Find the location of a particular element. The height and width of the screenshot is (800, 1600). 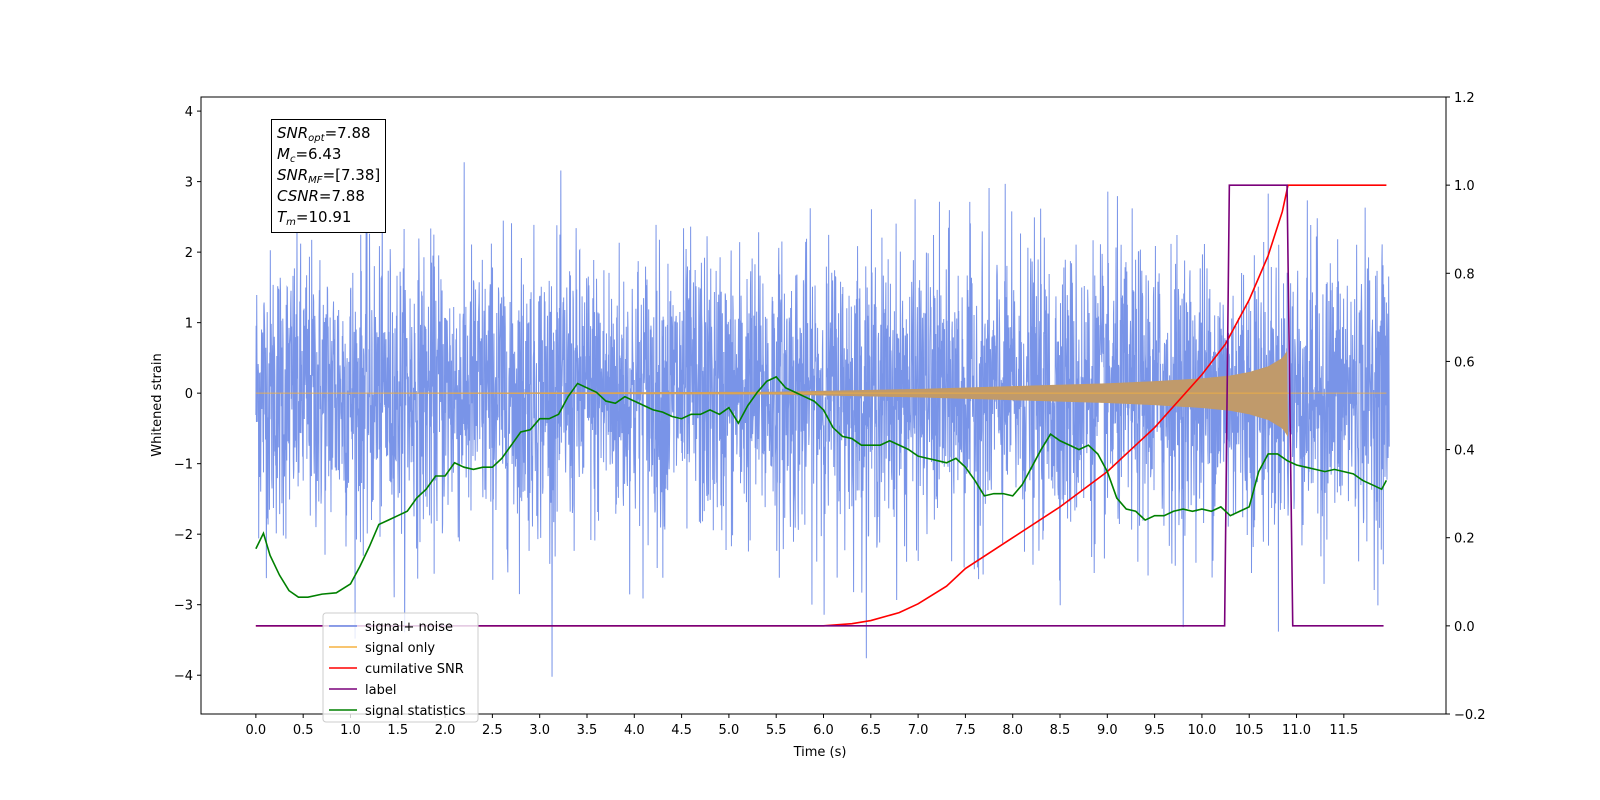

y2-tick-label: 0.4 is located at coordinates (1464, 451).